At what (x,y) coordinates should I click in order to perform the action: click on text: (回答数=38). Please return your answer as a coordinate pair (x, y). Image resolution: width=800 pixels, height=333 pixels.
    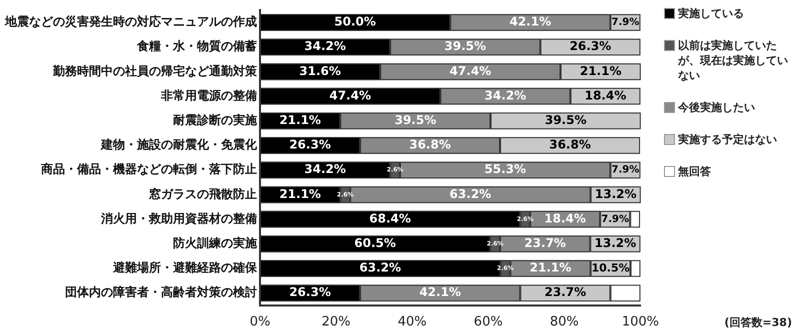
    Looking at the image, I should click on (758, 322).